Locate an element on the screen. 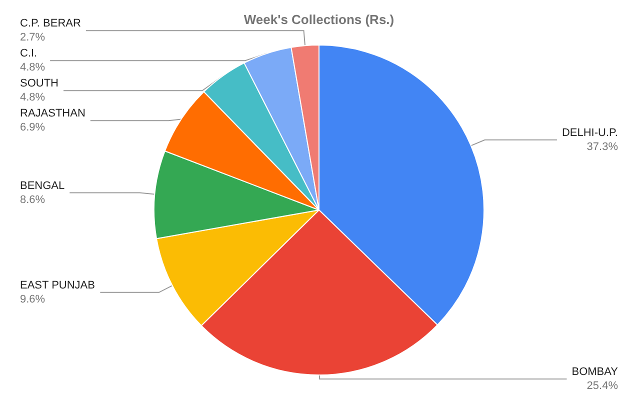 The image size is (638, 394). data-label: 37.3% is located at coordinates (602, 146).